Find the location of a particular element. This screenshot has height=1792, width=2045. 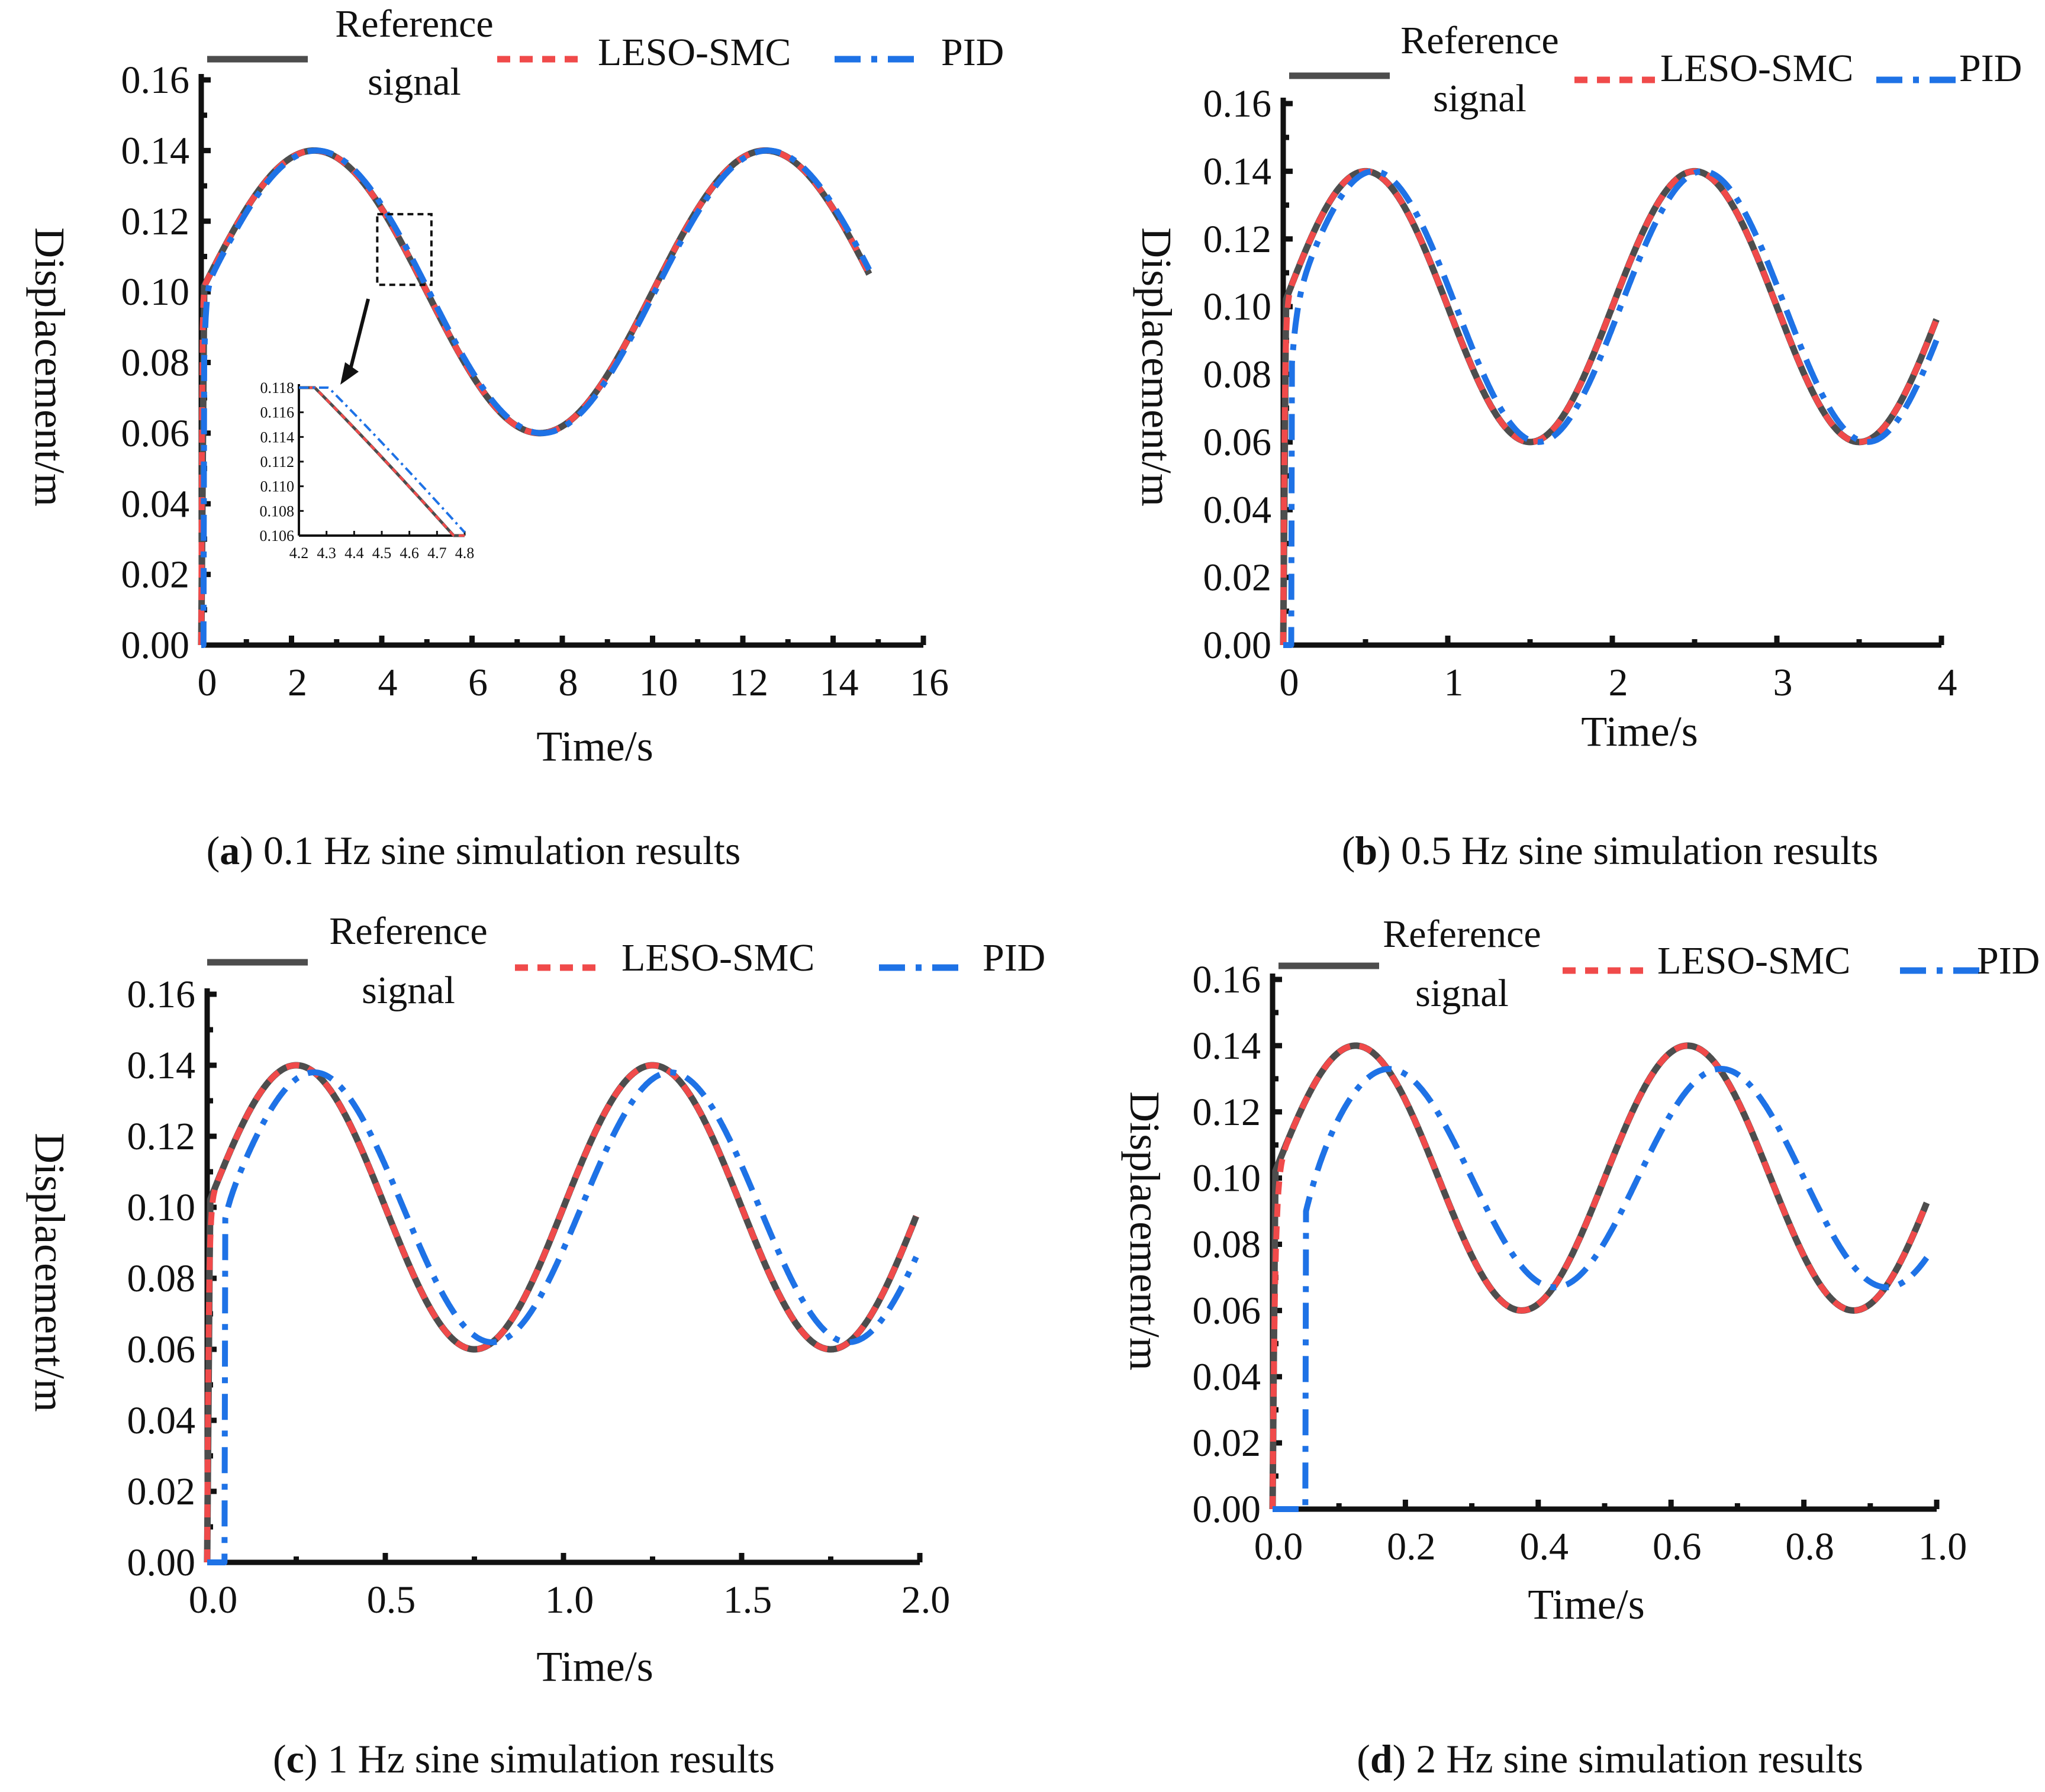

inset-x-tick-label: 4.3 is located at coordinates (327, 553).